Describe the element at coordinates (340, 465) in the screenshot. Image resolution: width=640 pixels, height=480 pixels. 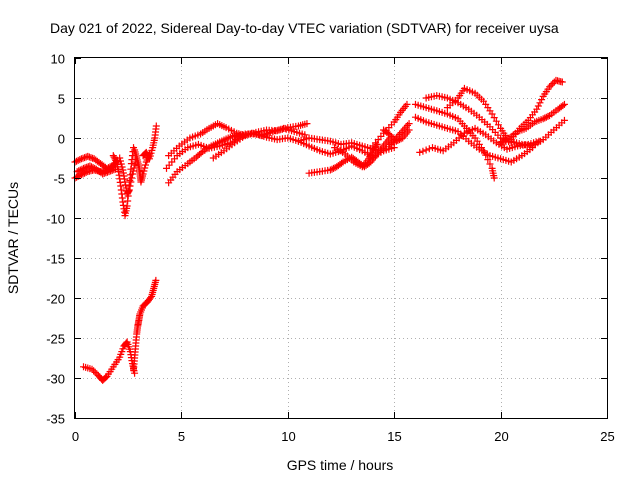
I see `x-axis-label: GPS time / hours` at that location.